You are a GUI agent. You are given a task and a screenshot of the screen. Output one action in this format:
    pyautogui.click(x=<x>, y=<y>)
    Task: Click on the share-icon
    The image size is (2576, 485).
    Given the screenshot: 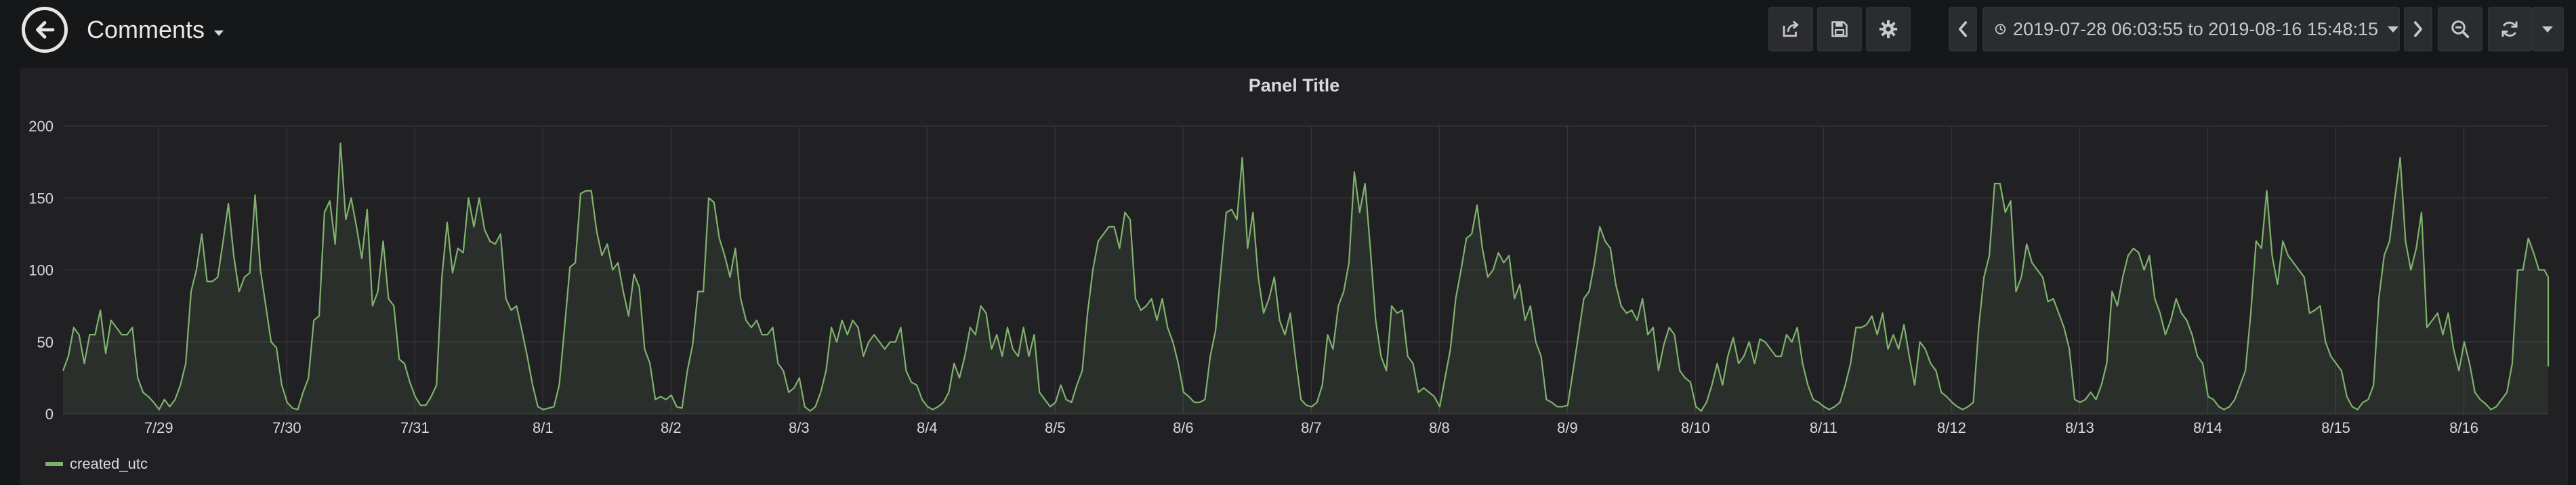 What is the action you would take?
    pyautogui.click(x=1791, y=28)
    